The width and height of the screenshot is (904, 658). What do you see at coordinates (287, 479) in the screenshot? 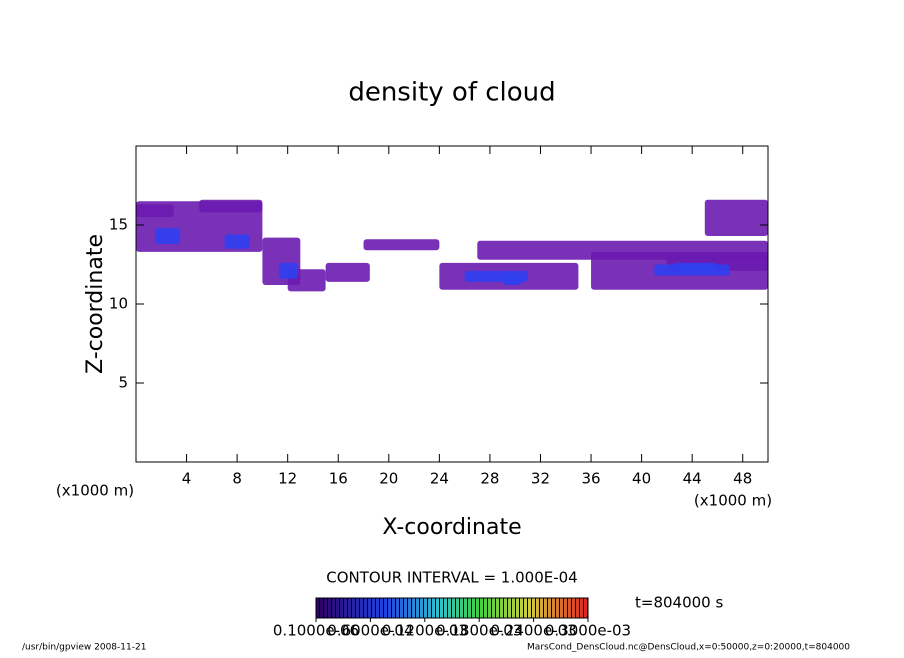
I see `x-tick-label: 12` at bounding box center [287, 479].